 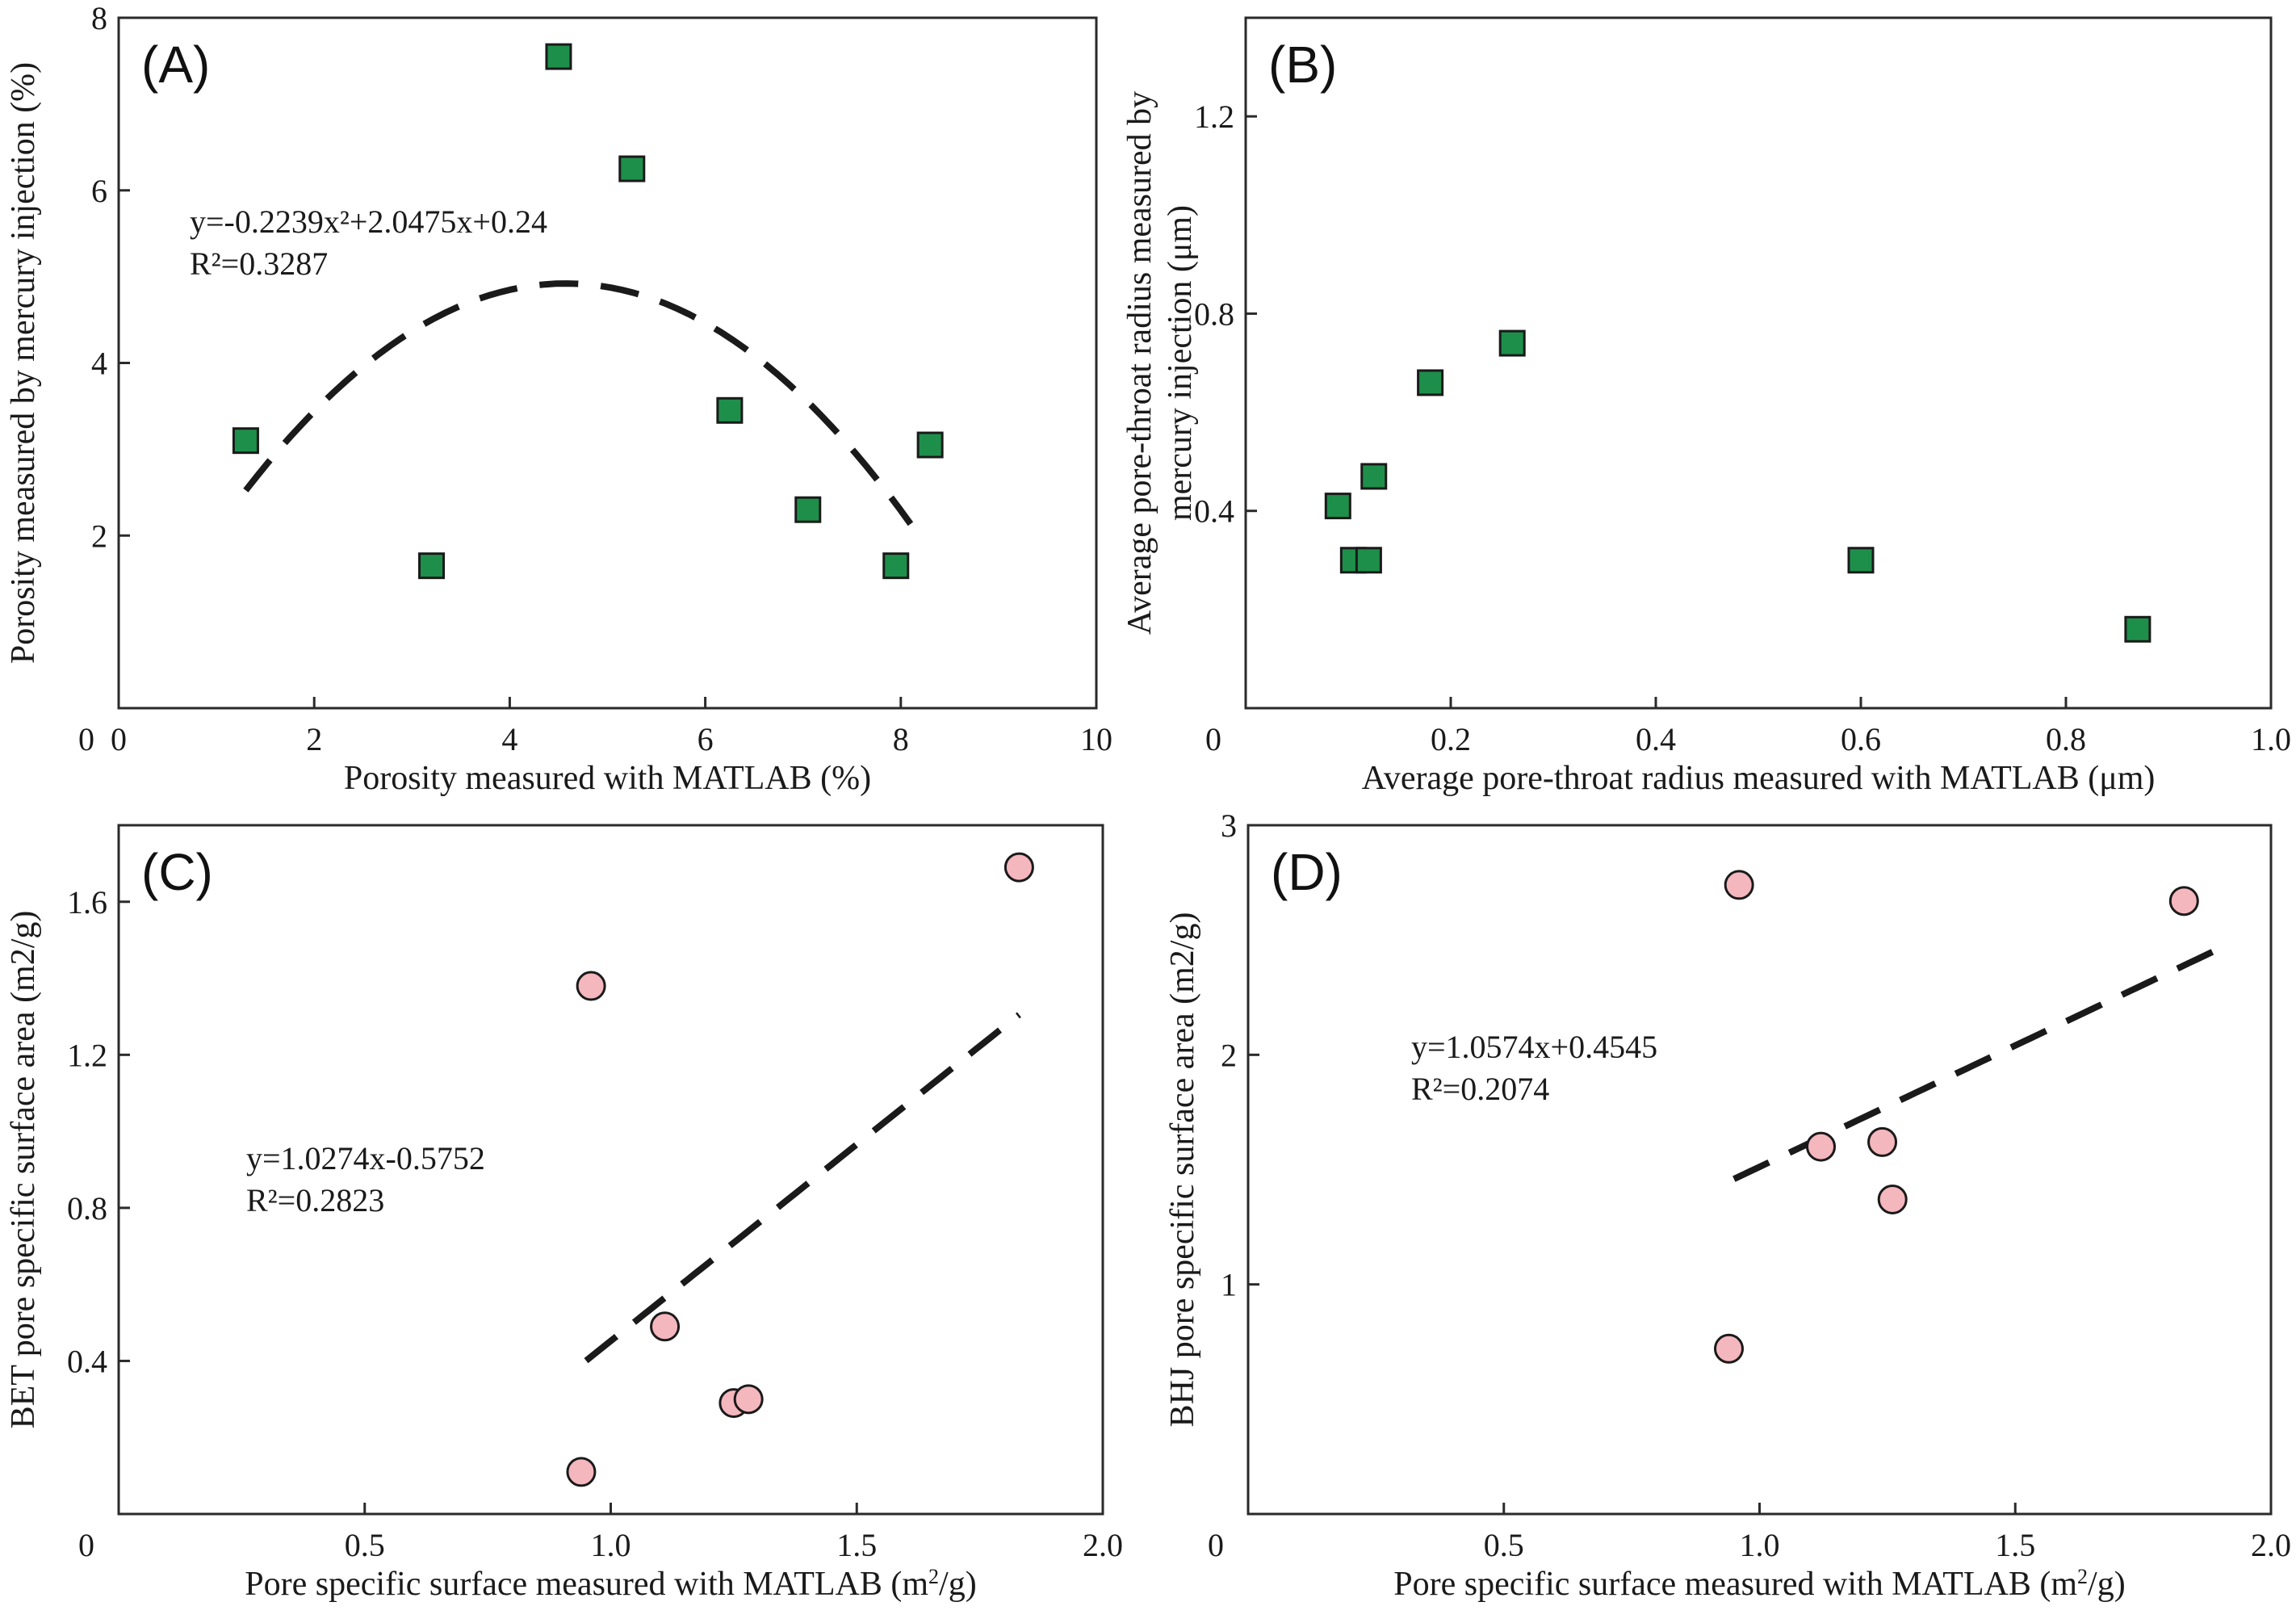 What do you see at coordinates (87, 902) in the screenshot?
I see `y-tick-label: 1.6` at bounding box center [87, 902].